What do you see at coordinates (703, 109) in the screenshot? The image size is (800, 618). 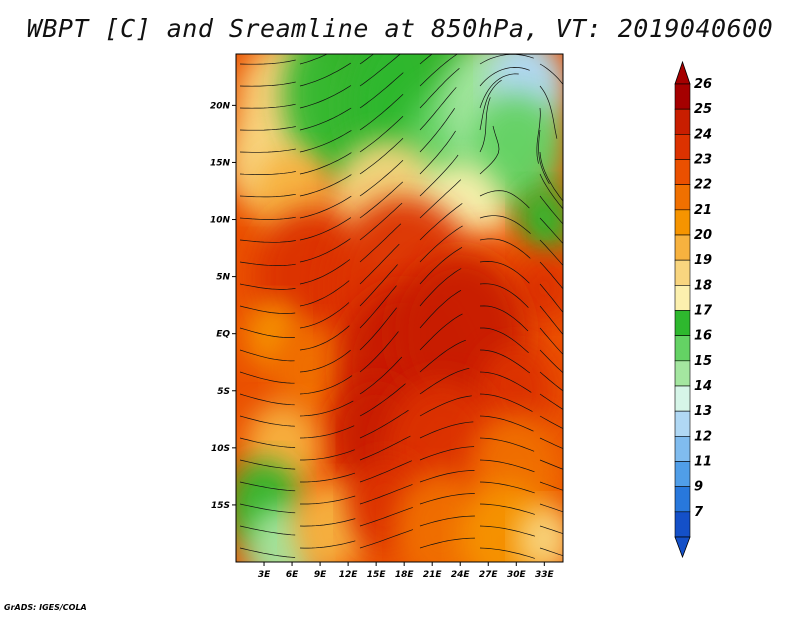 I see `colorbar-label: 25` at bounding box center [703, 109].